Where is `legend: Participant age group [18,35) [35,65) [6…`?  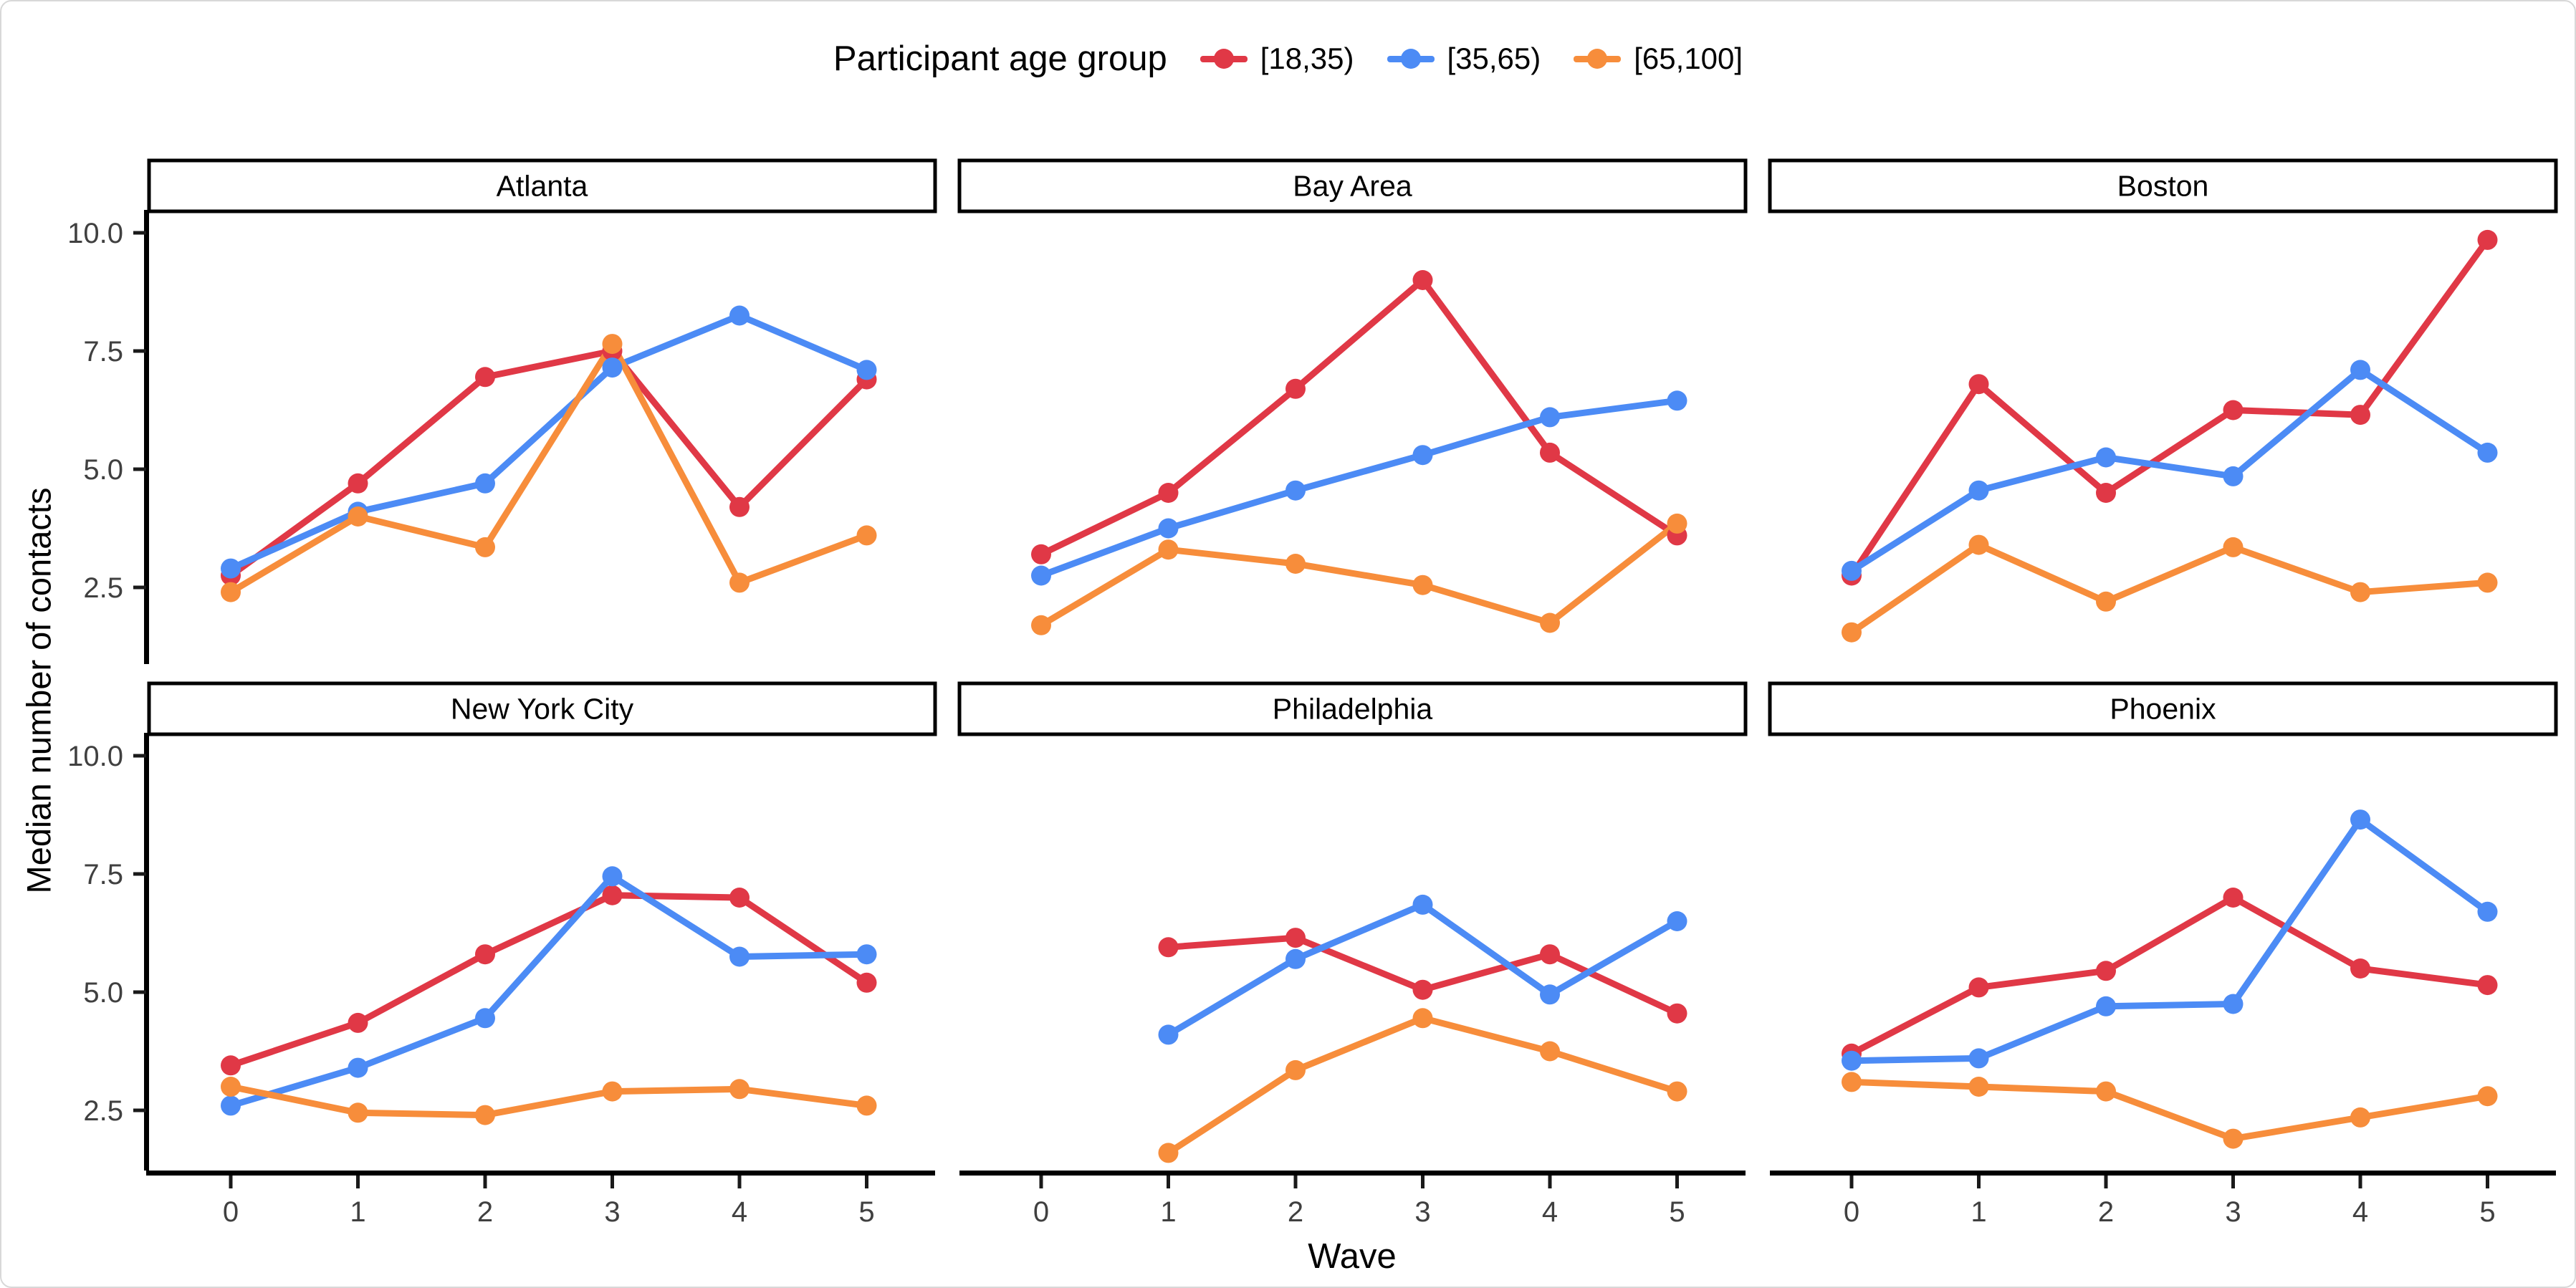
legend: Participant age group [18,35) [35,65) [6… is located at coordinates (1288, 59).